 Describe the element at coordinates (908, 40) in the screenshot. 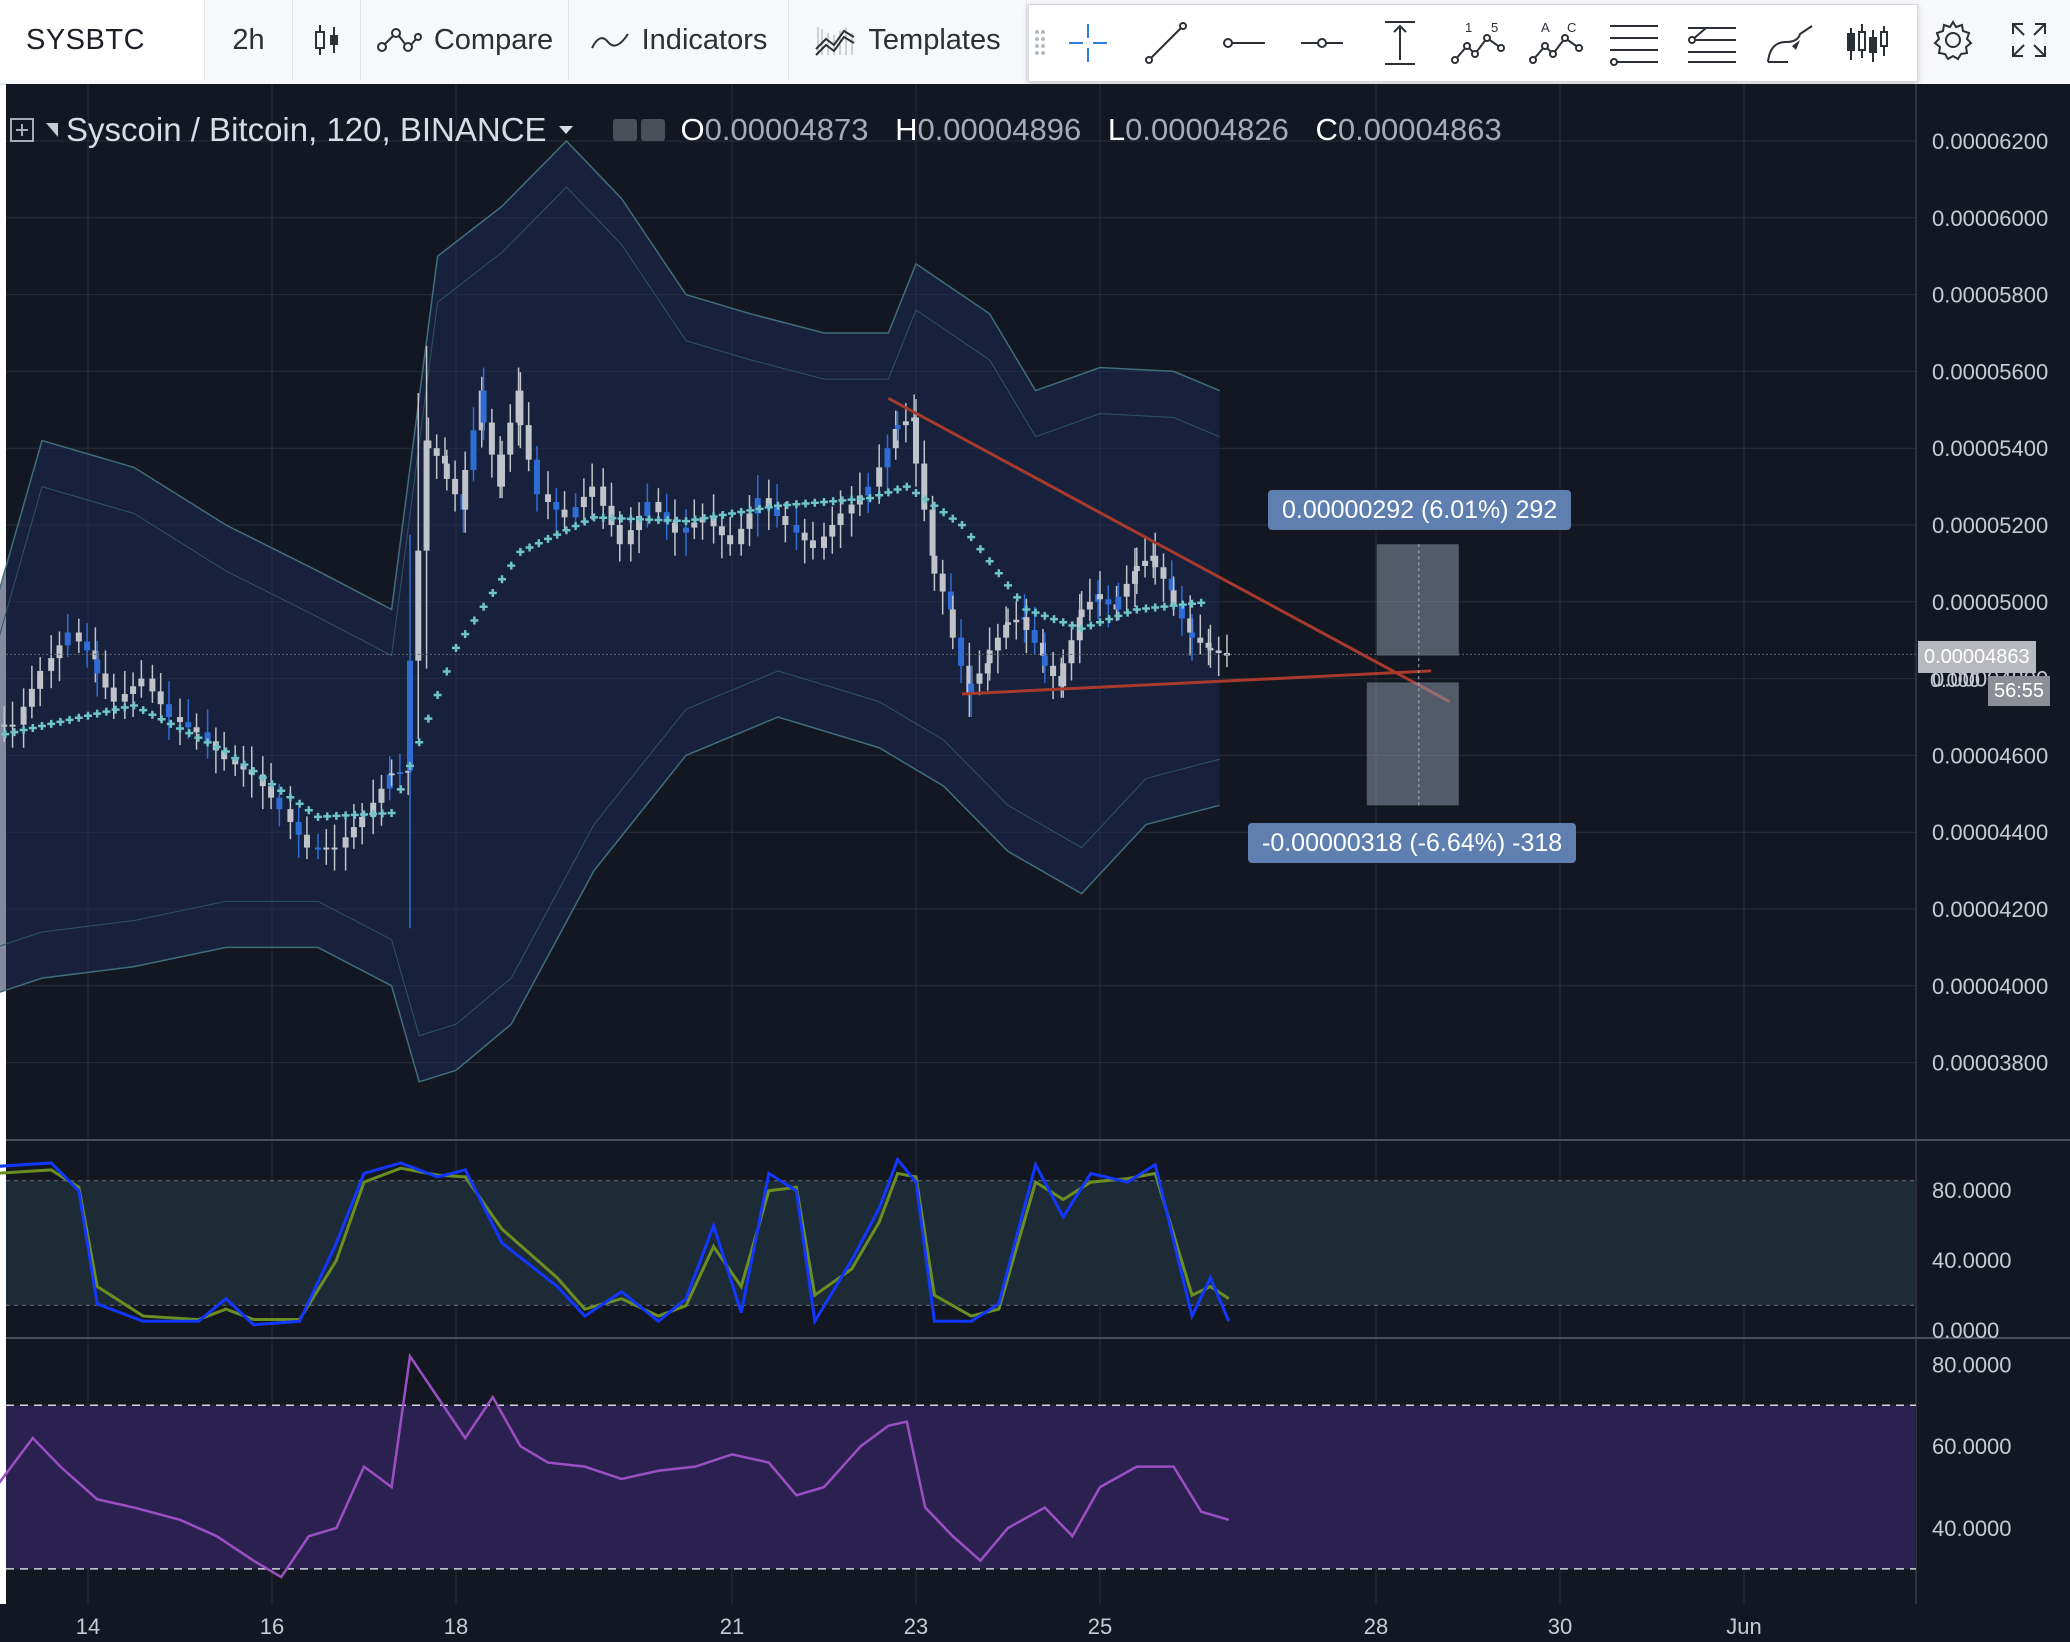

I see `templates-button: Templates` at that location.